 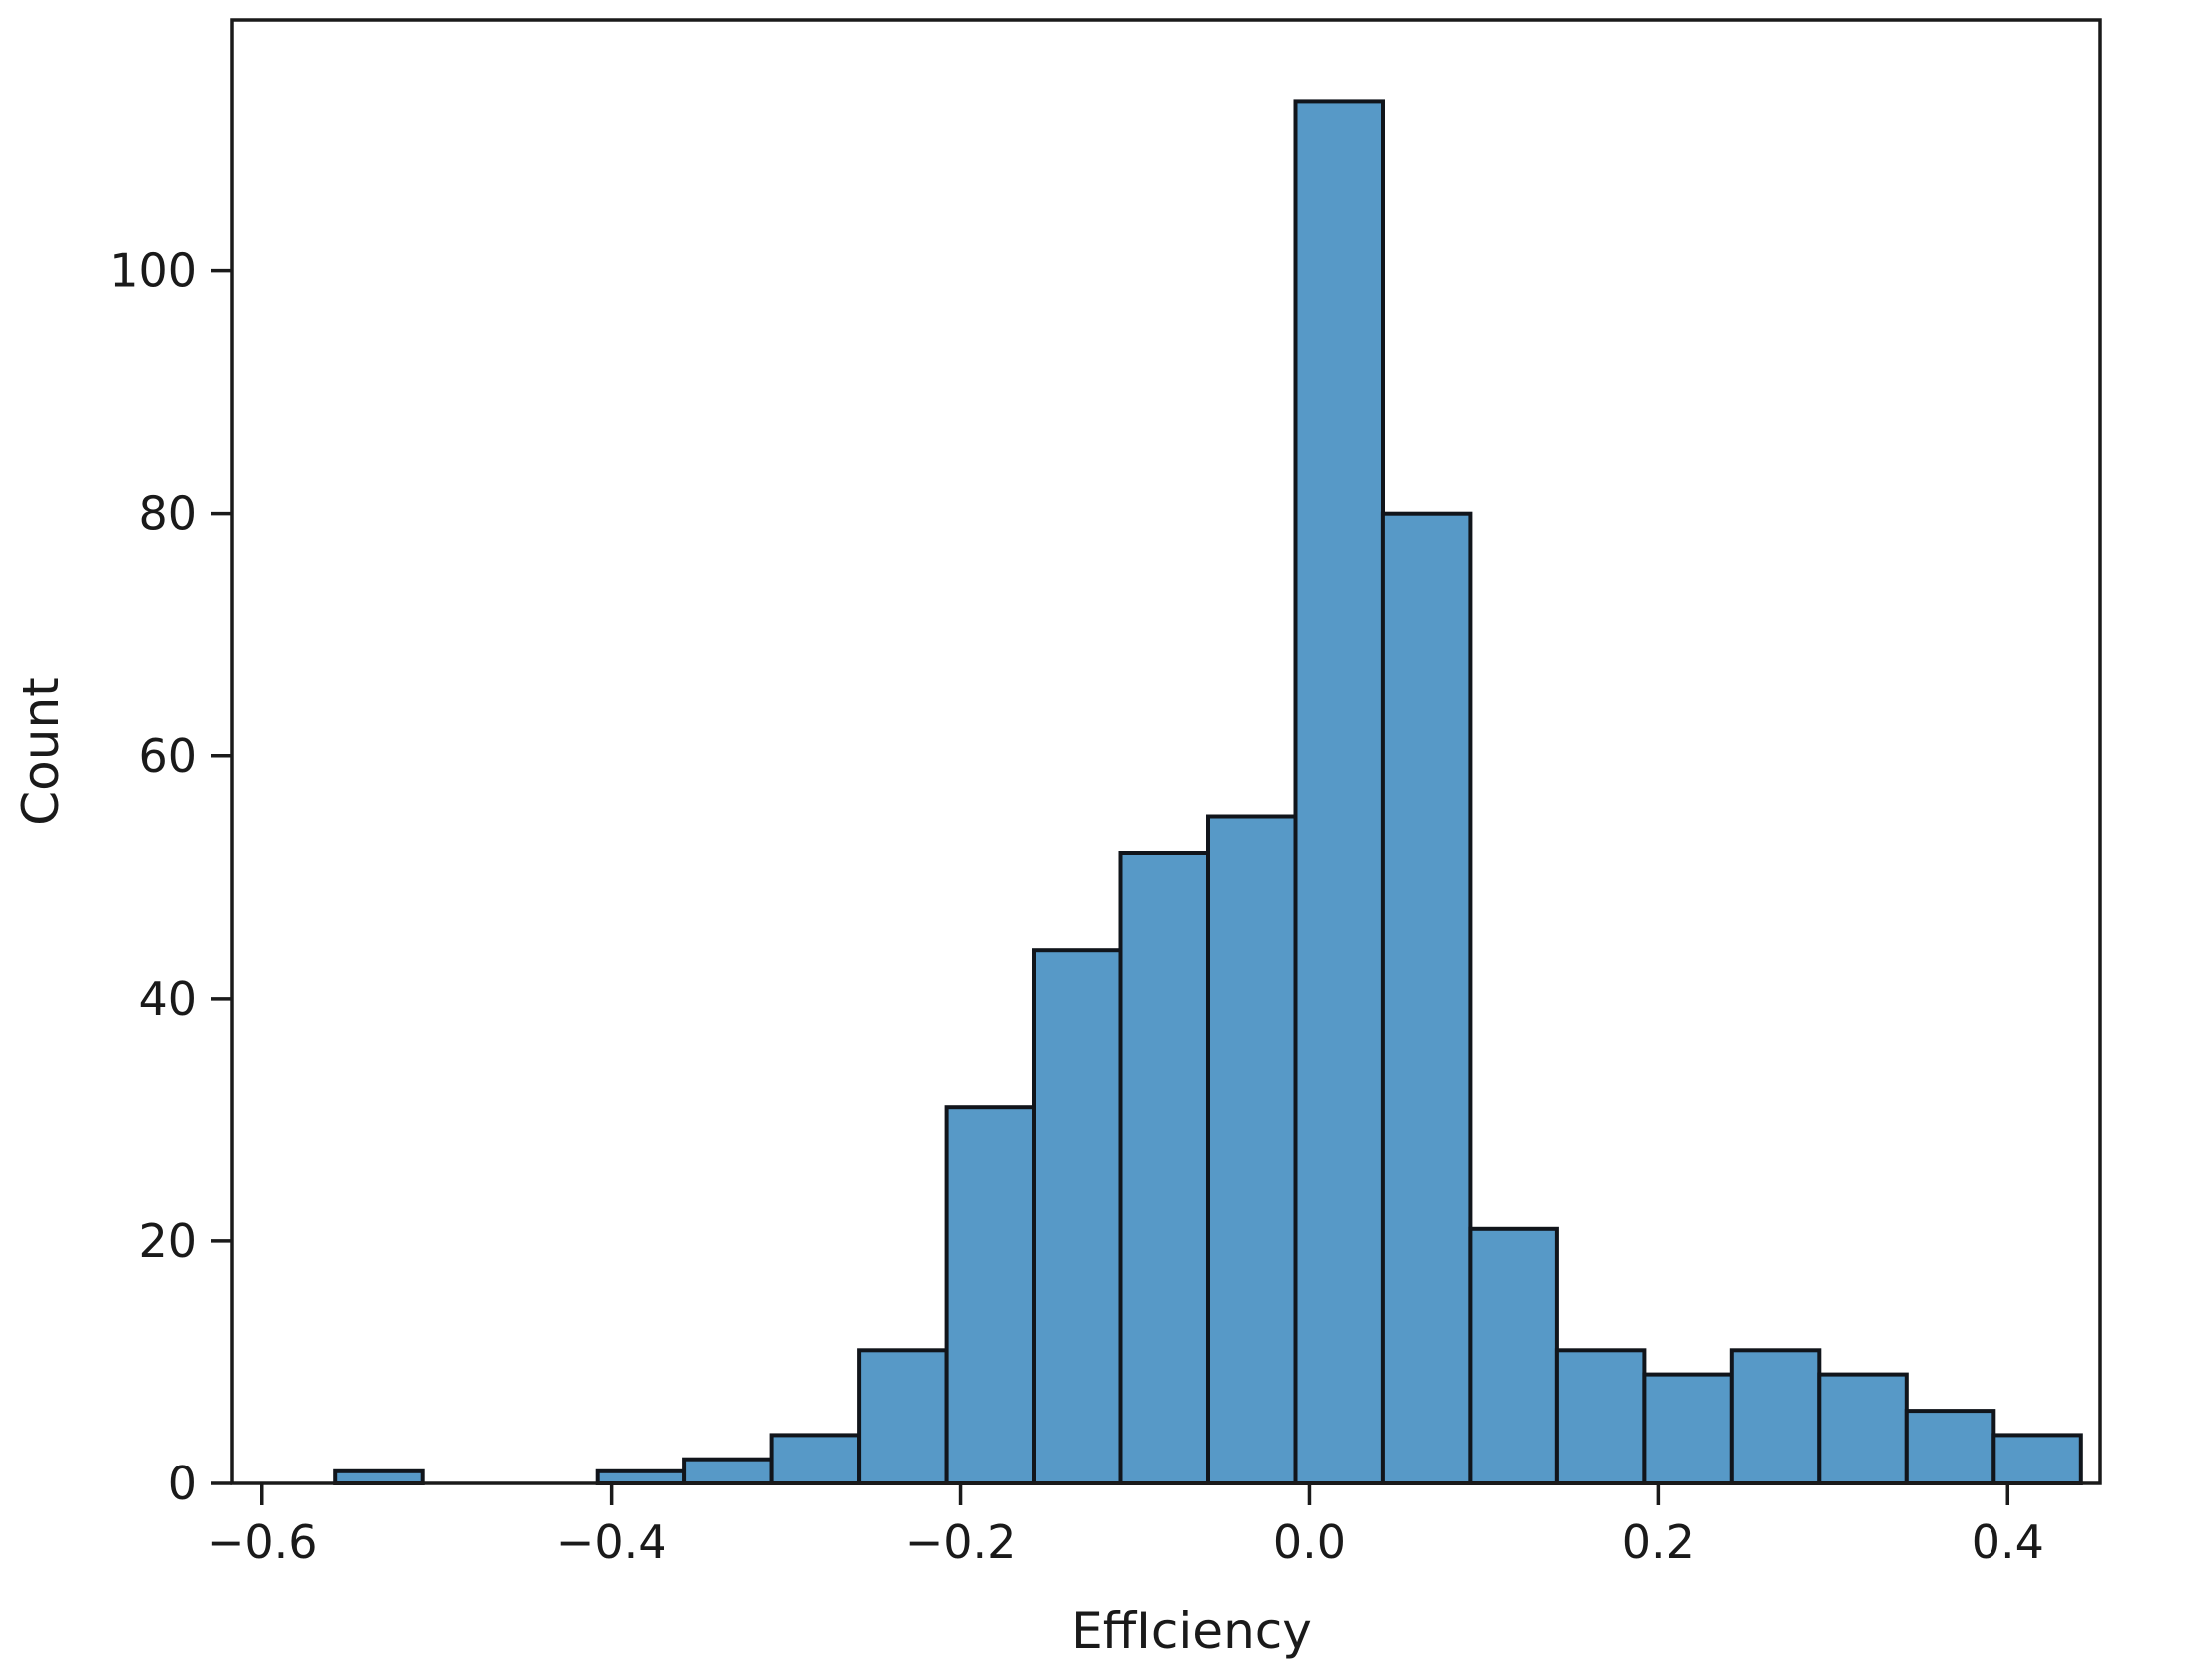 I want to click on y-tick-label: 80, so click(x=168, y=514).